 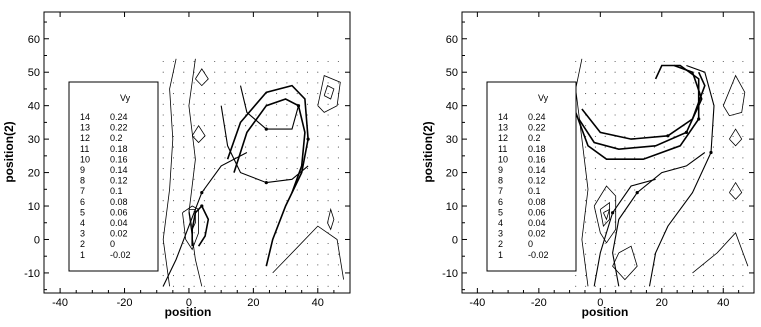 I want to click on legend-value: 0.06, so click(x=537, y=212).